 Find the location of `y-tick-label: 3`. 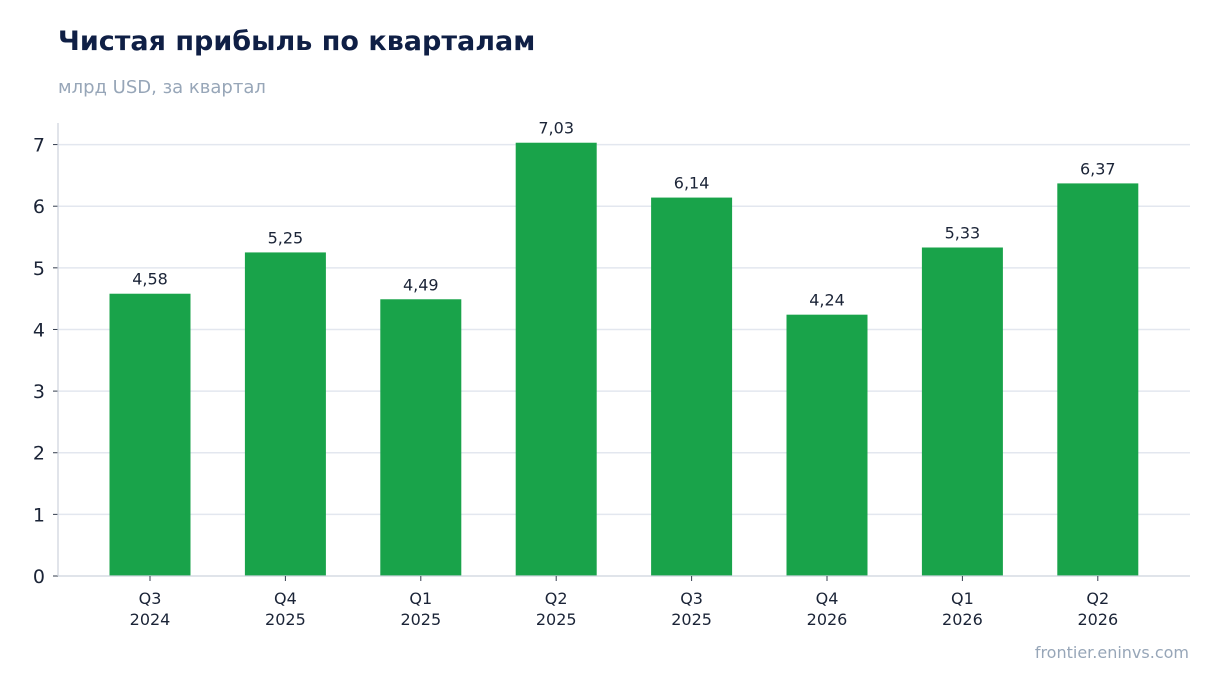

y-tick-label: 3 is located at coordinates (39, 392).